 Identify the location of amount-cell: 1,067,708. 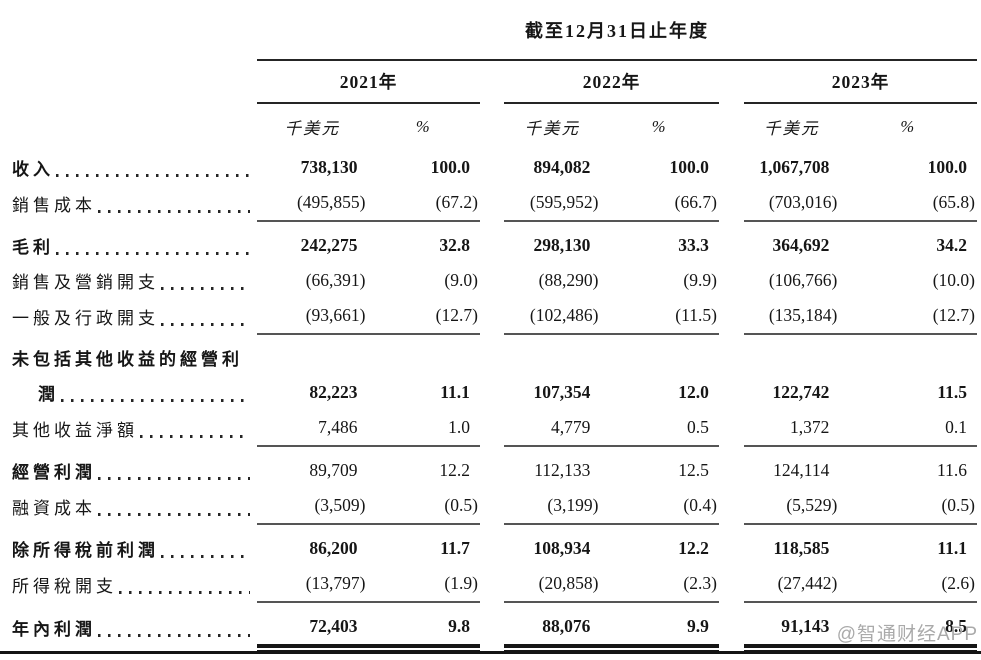
(794, 167).